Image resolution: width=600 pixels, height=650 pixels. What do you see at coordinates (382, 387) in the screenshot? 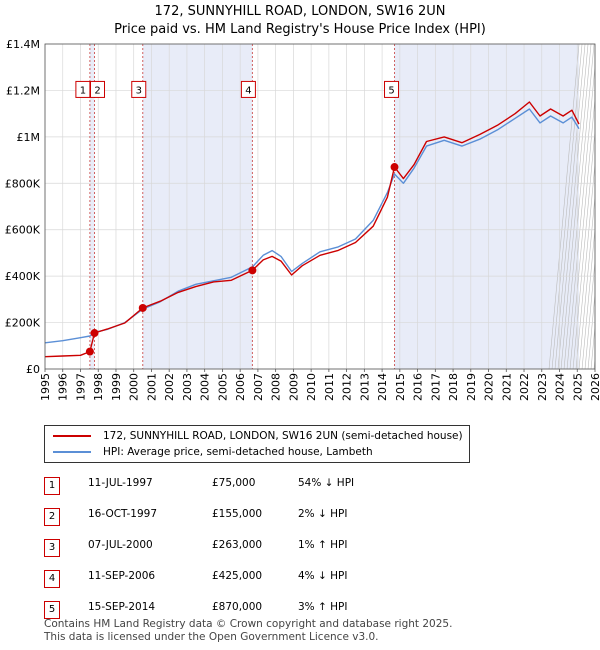
I see `x-tick-label: 2014` at bounding box center [382, 387].